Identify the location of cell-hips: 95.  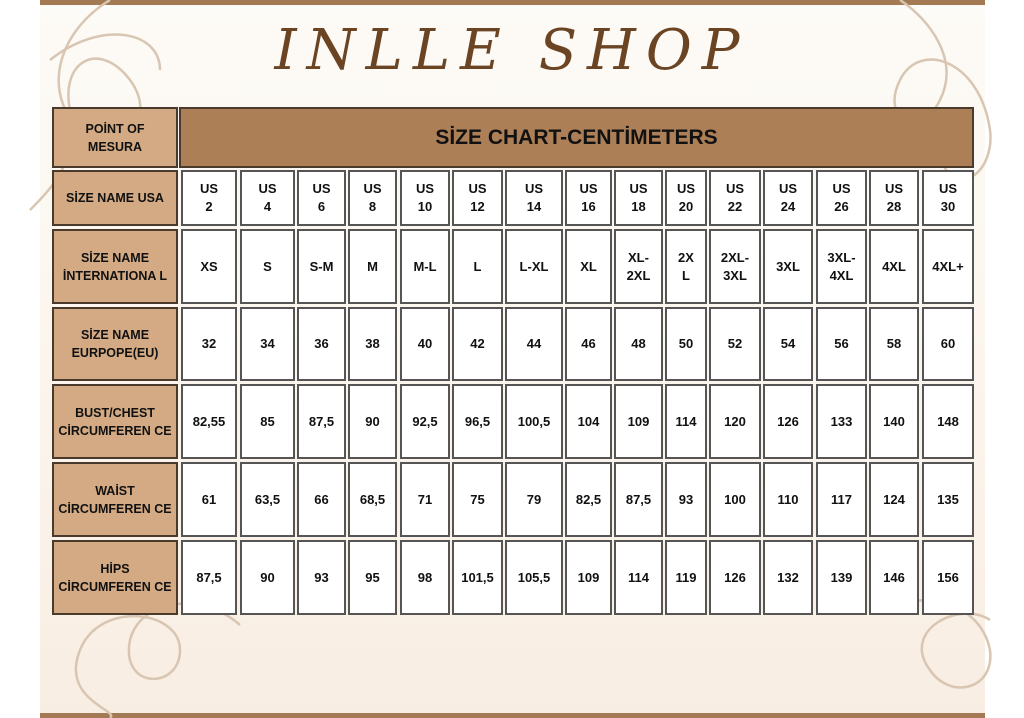
(372, 577).